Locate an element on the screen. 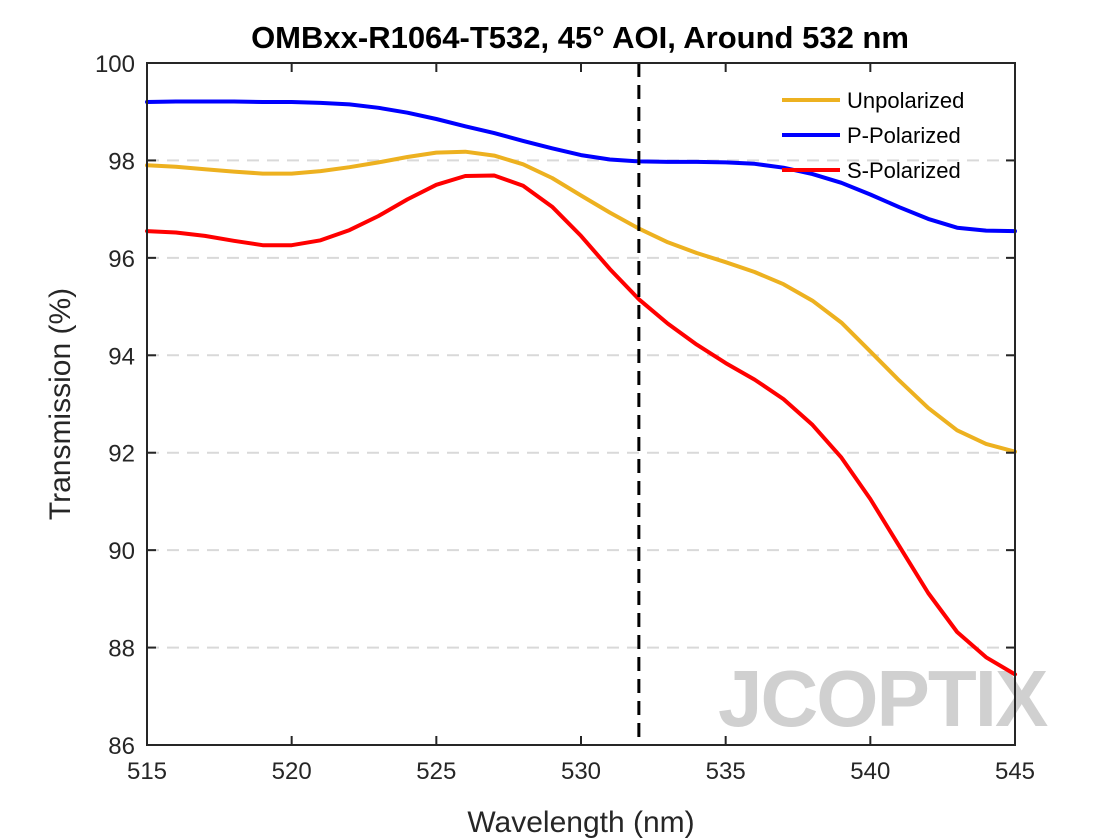 This screenshot has width=1120, height=840. watermark-text: JCOPTIX is located at coordinates (883, 698).